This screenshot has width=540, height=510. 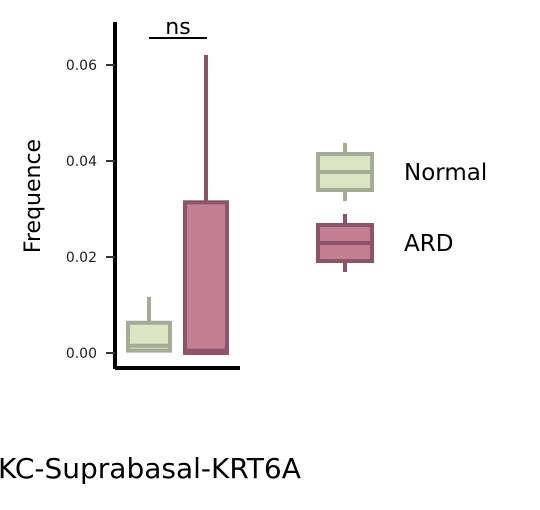 I want to click on y-tick-label: 0.00, so click(x=81, y=354).